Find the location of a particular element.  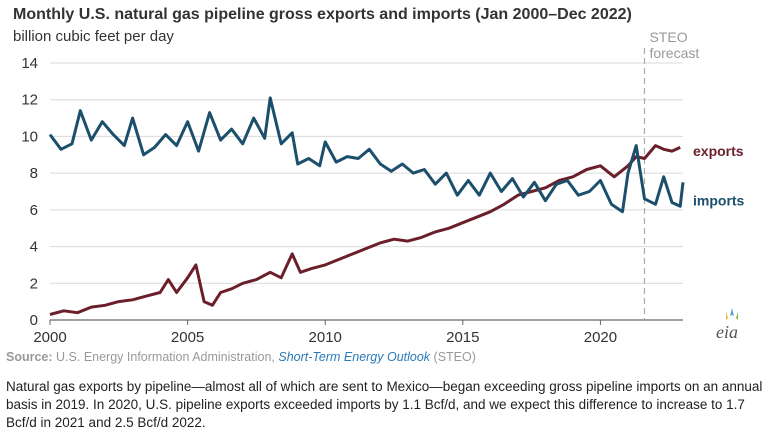

y-axis-ticks: 0 2 4 6 8 10 12 14 is located at coordinates (29, 192).